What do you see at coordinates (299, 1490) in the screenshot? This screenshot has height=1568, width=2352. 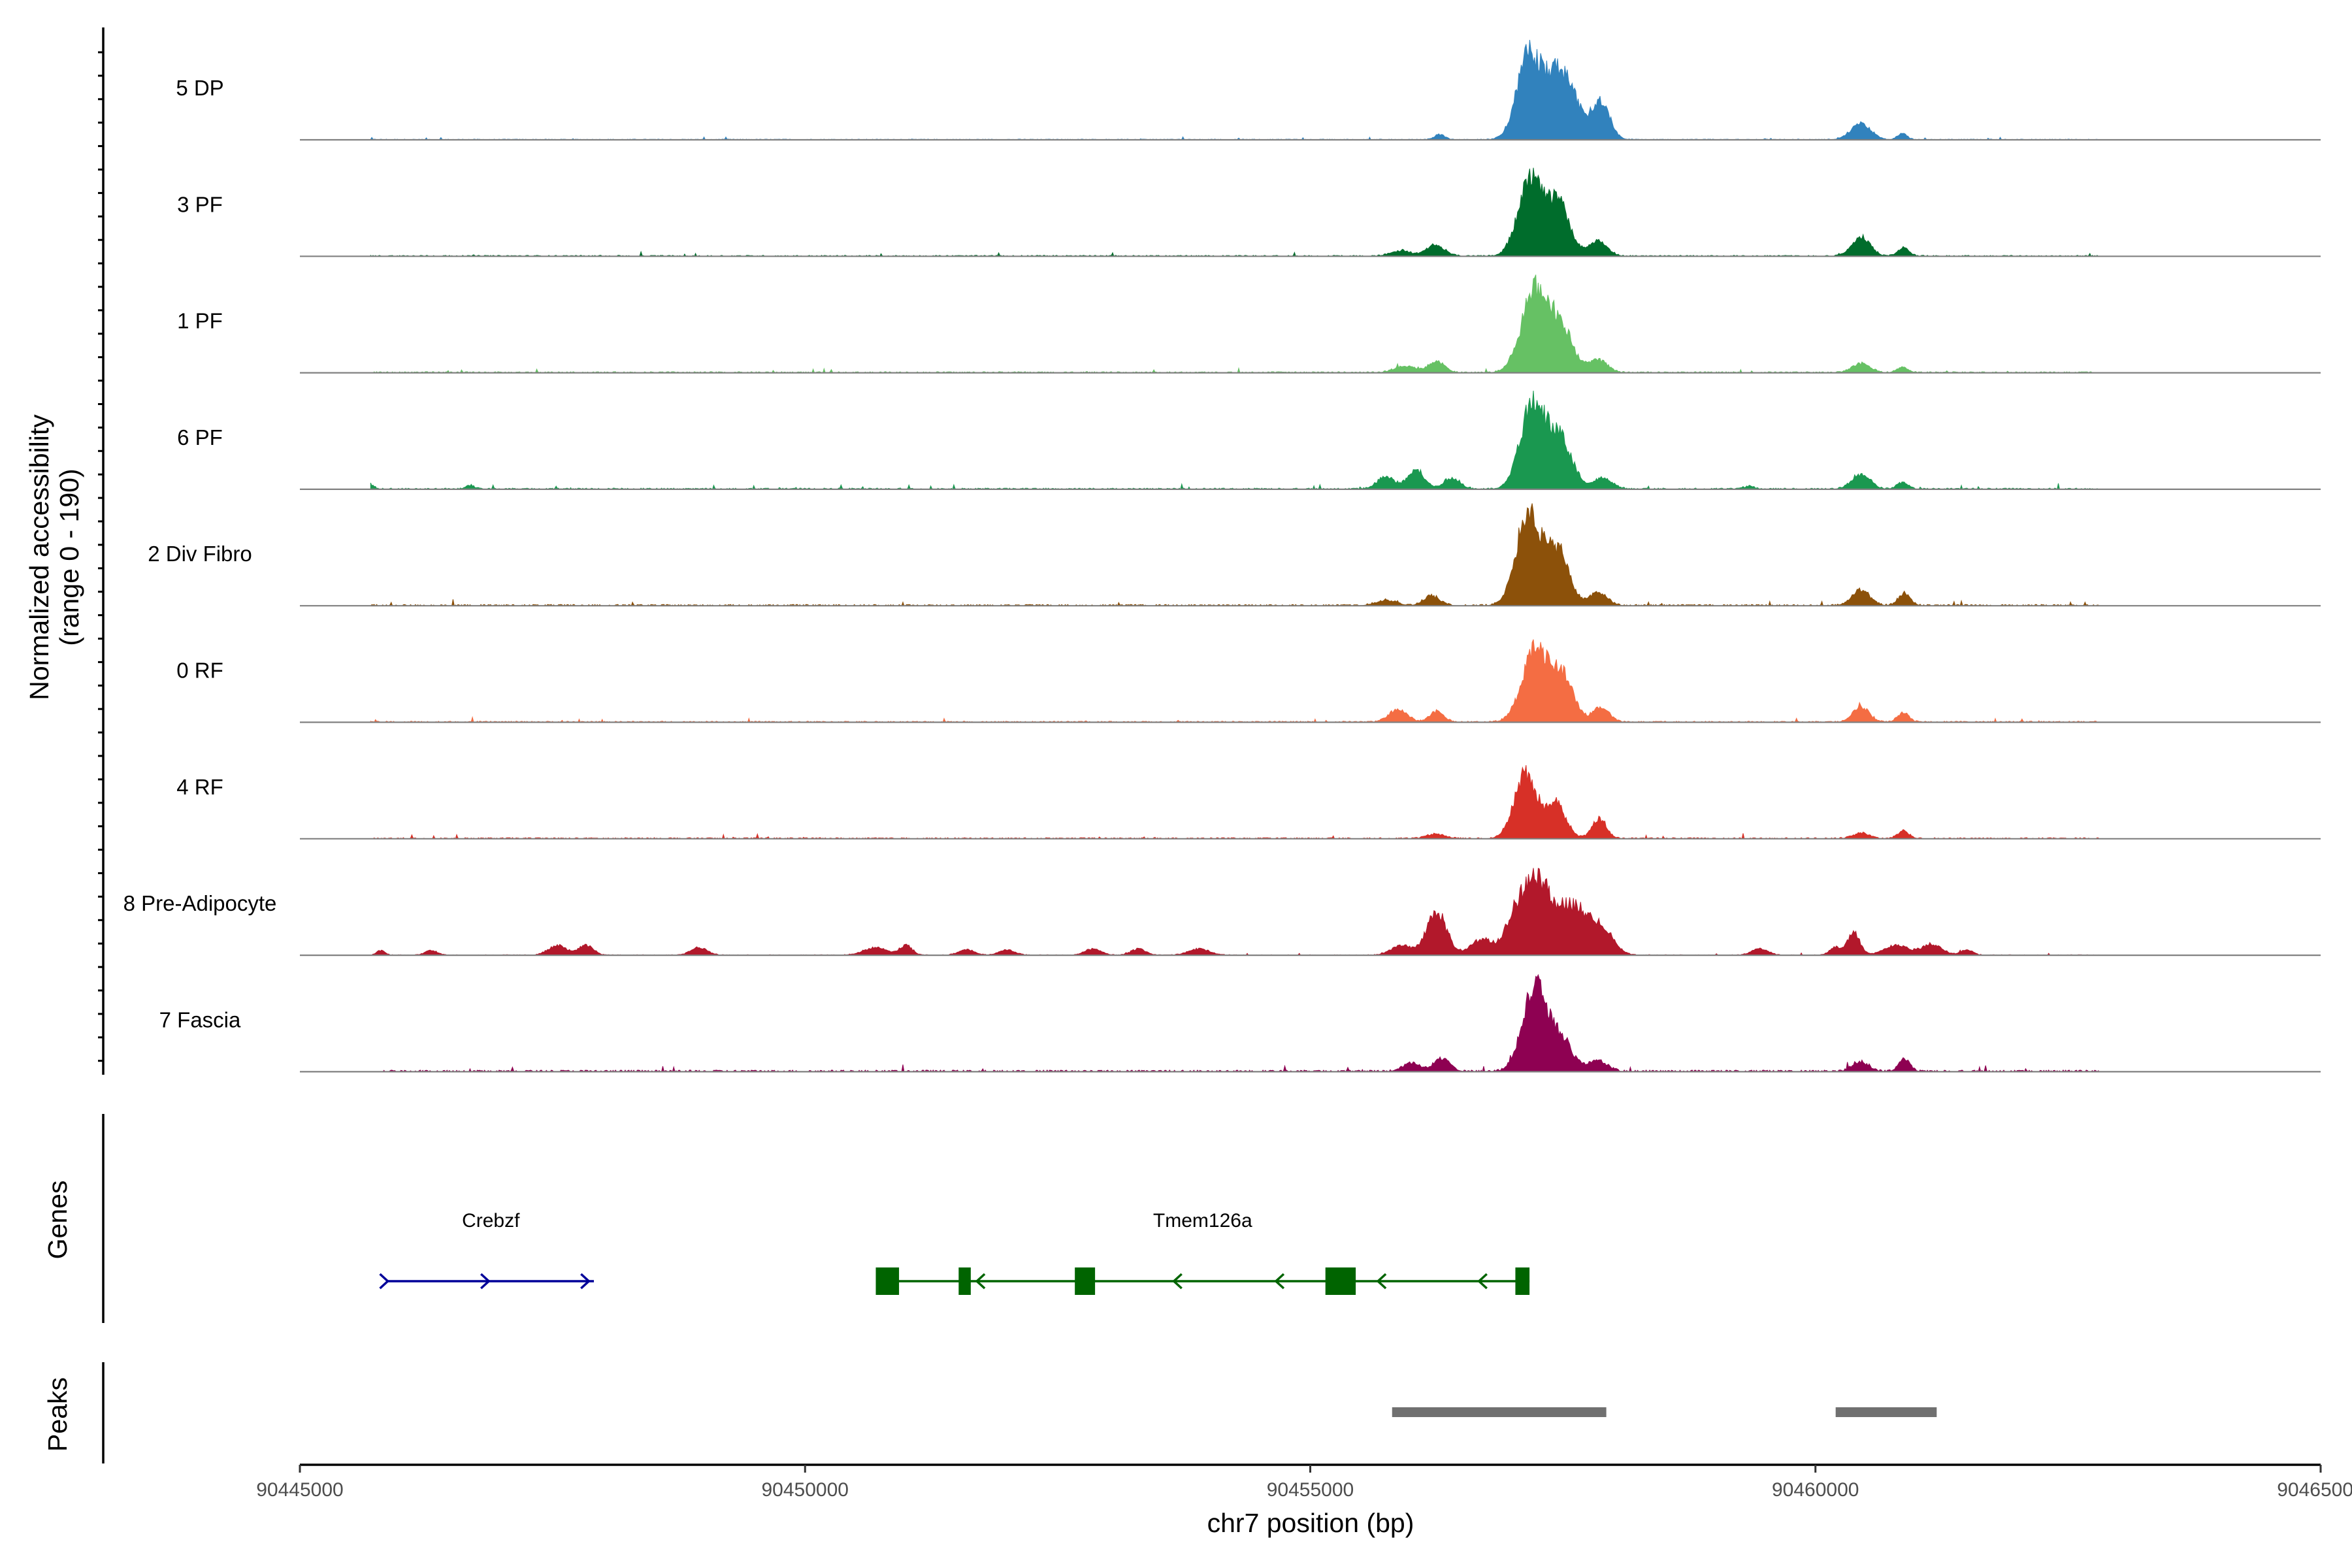 I see `x-tick-label: 90445000` at bounding box center [299, 1490].